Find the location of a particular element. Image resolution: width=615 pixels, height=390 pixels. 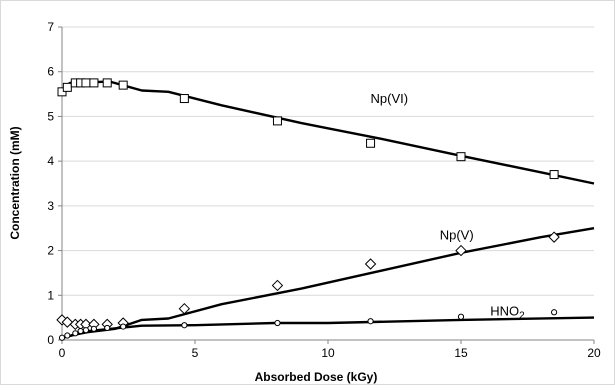

series-labels: Np(VI) Np(V) HNO2 is located at coordinates (448, 206).